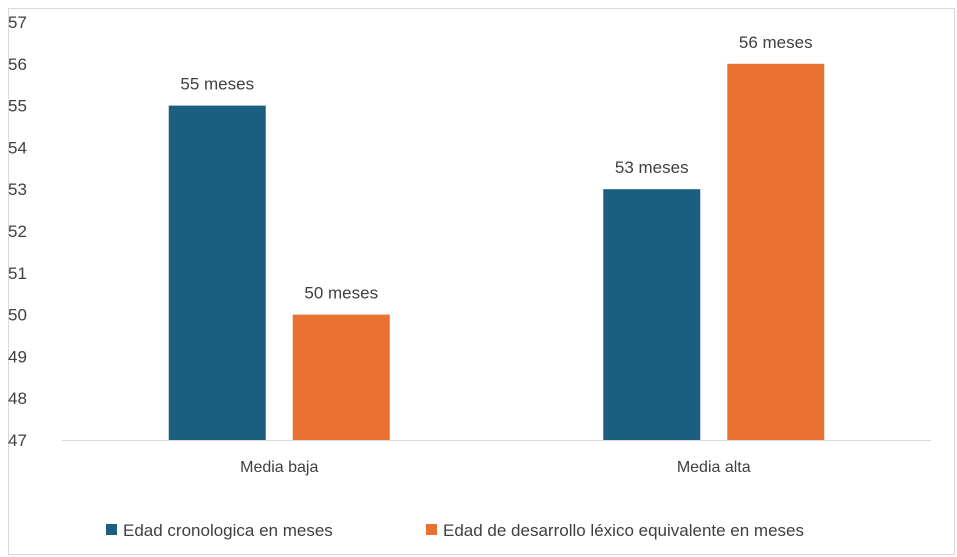 The height and width of the screenshot is (557, 957). I want to click on y-tick-label: 54, so click(17, 147).